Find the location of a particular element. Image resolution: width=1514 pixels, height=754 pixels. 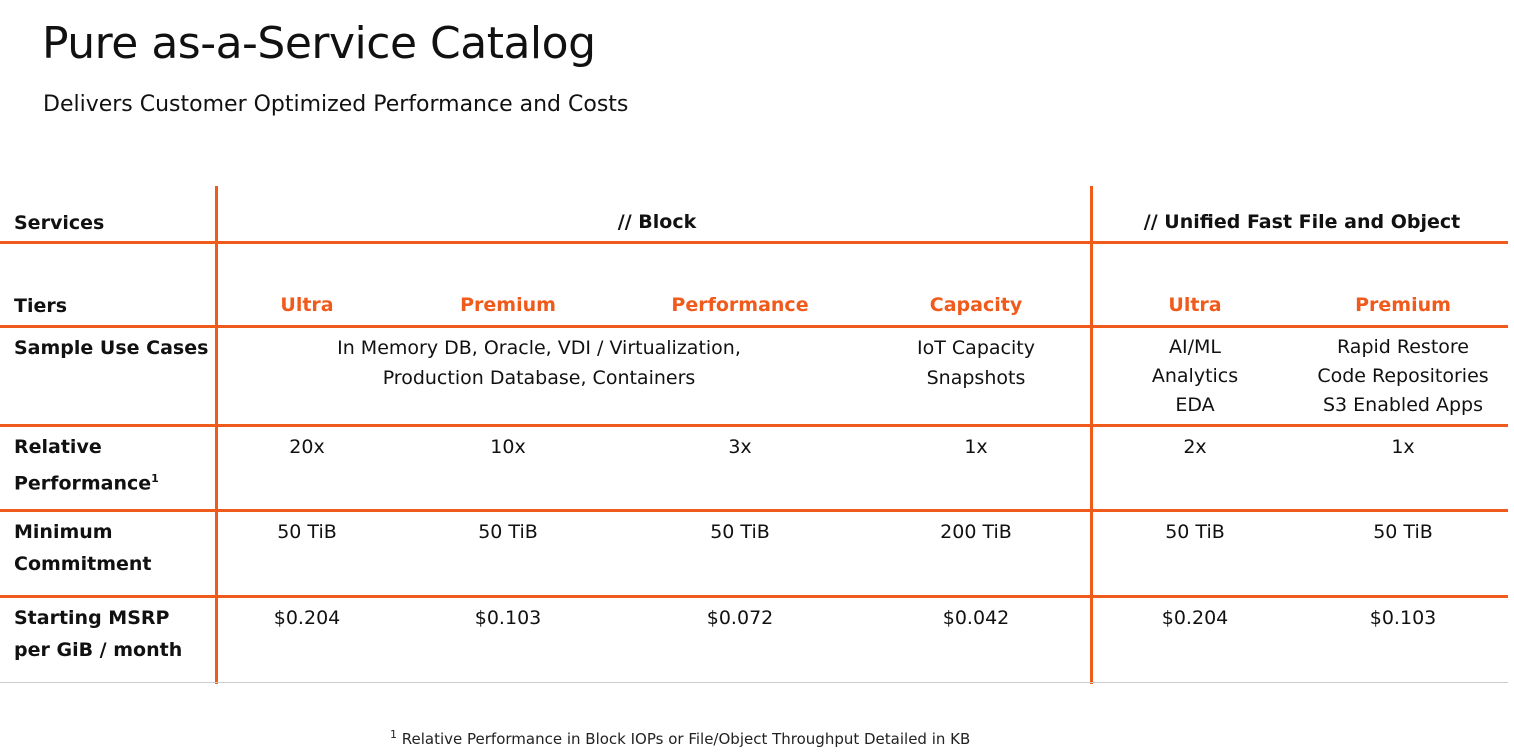

commit-block-premium: 50 TiB is located at coordinates (508, 532).